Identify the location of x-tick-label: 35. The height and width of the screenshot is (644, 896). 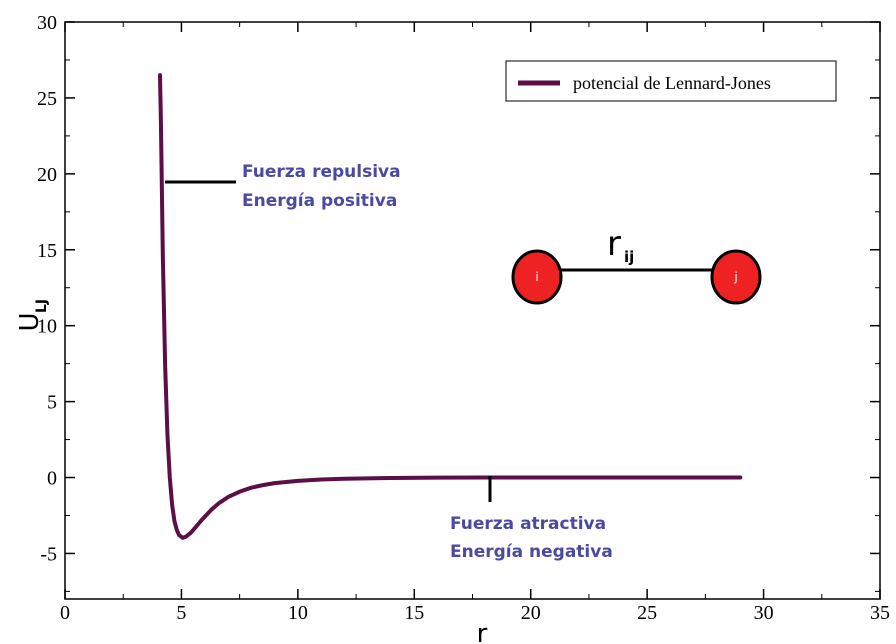
(880, 613).